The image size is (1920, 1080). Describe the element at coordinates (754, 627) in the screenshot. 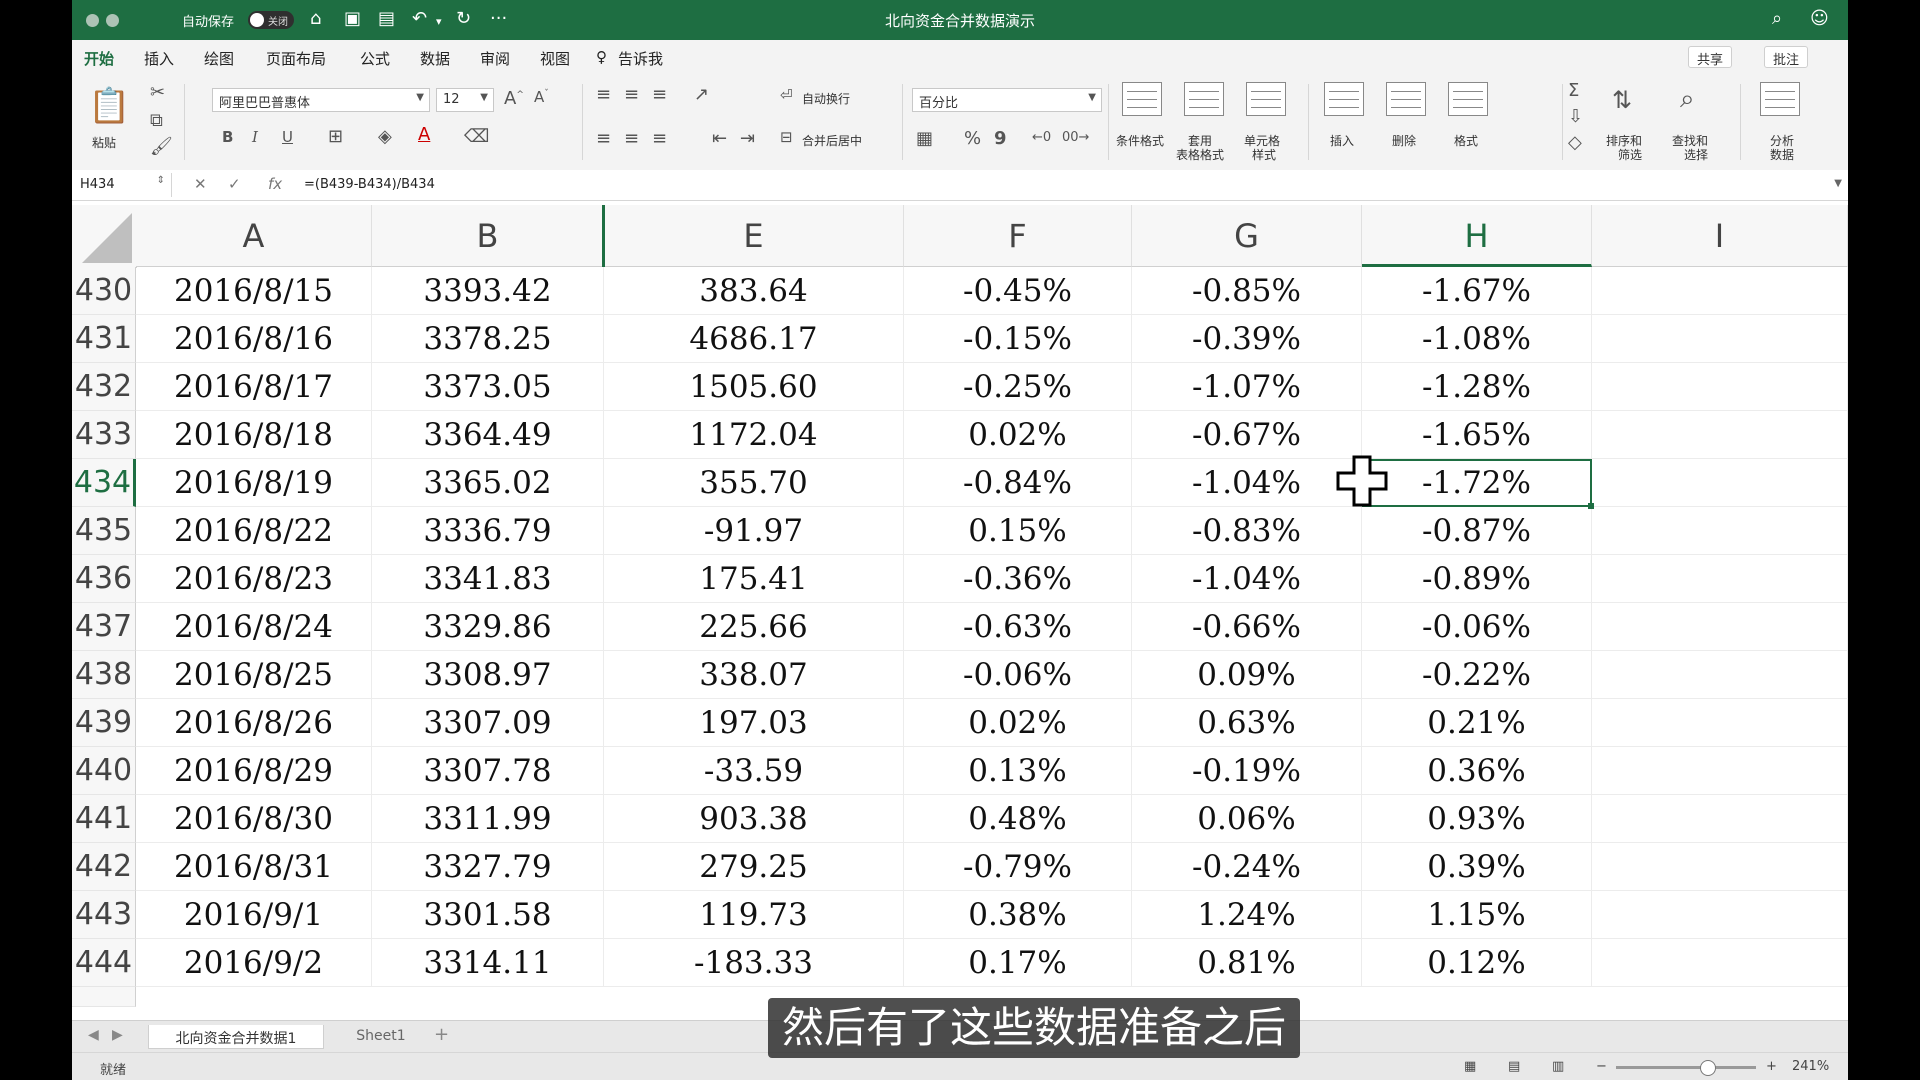

I see `cell-e-437: 225.66` at that location.